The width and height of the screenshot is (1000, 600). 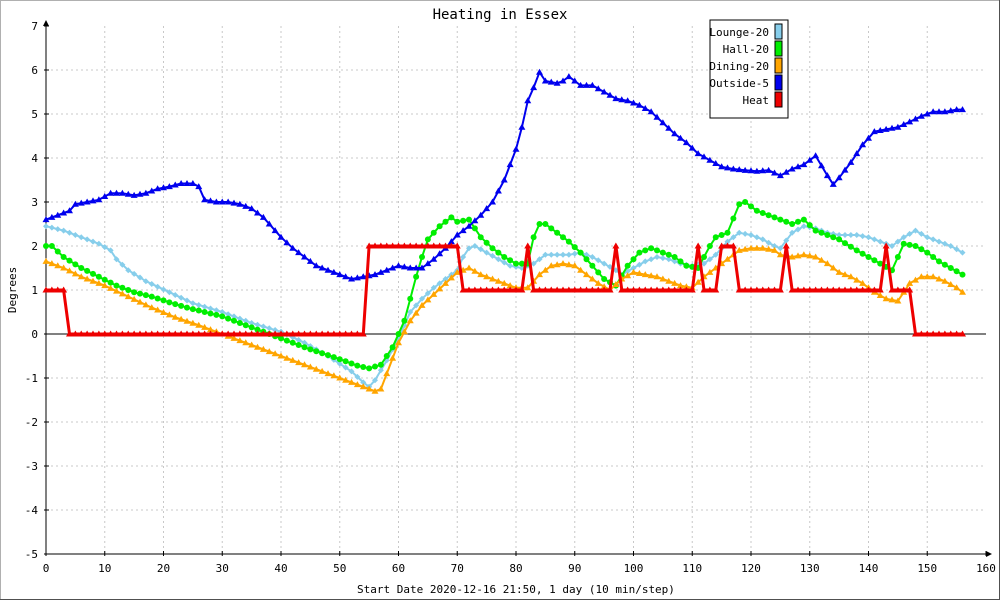 What do you see at coordinates (46, 568) in the screenshot?
I see `x-tick-label: 0` at bounding box center [46, 568].